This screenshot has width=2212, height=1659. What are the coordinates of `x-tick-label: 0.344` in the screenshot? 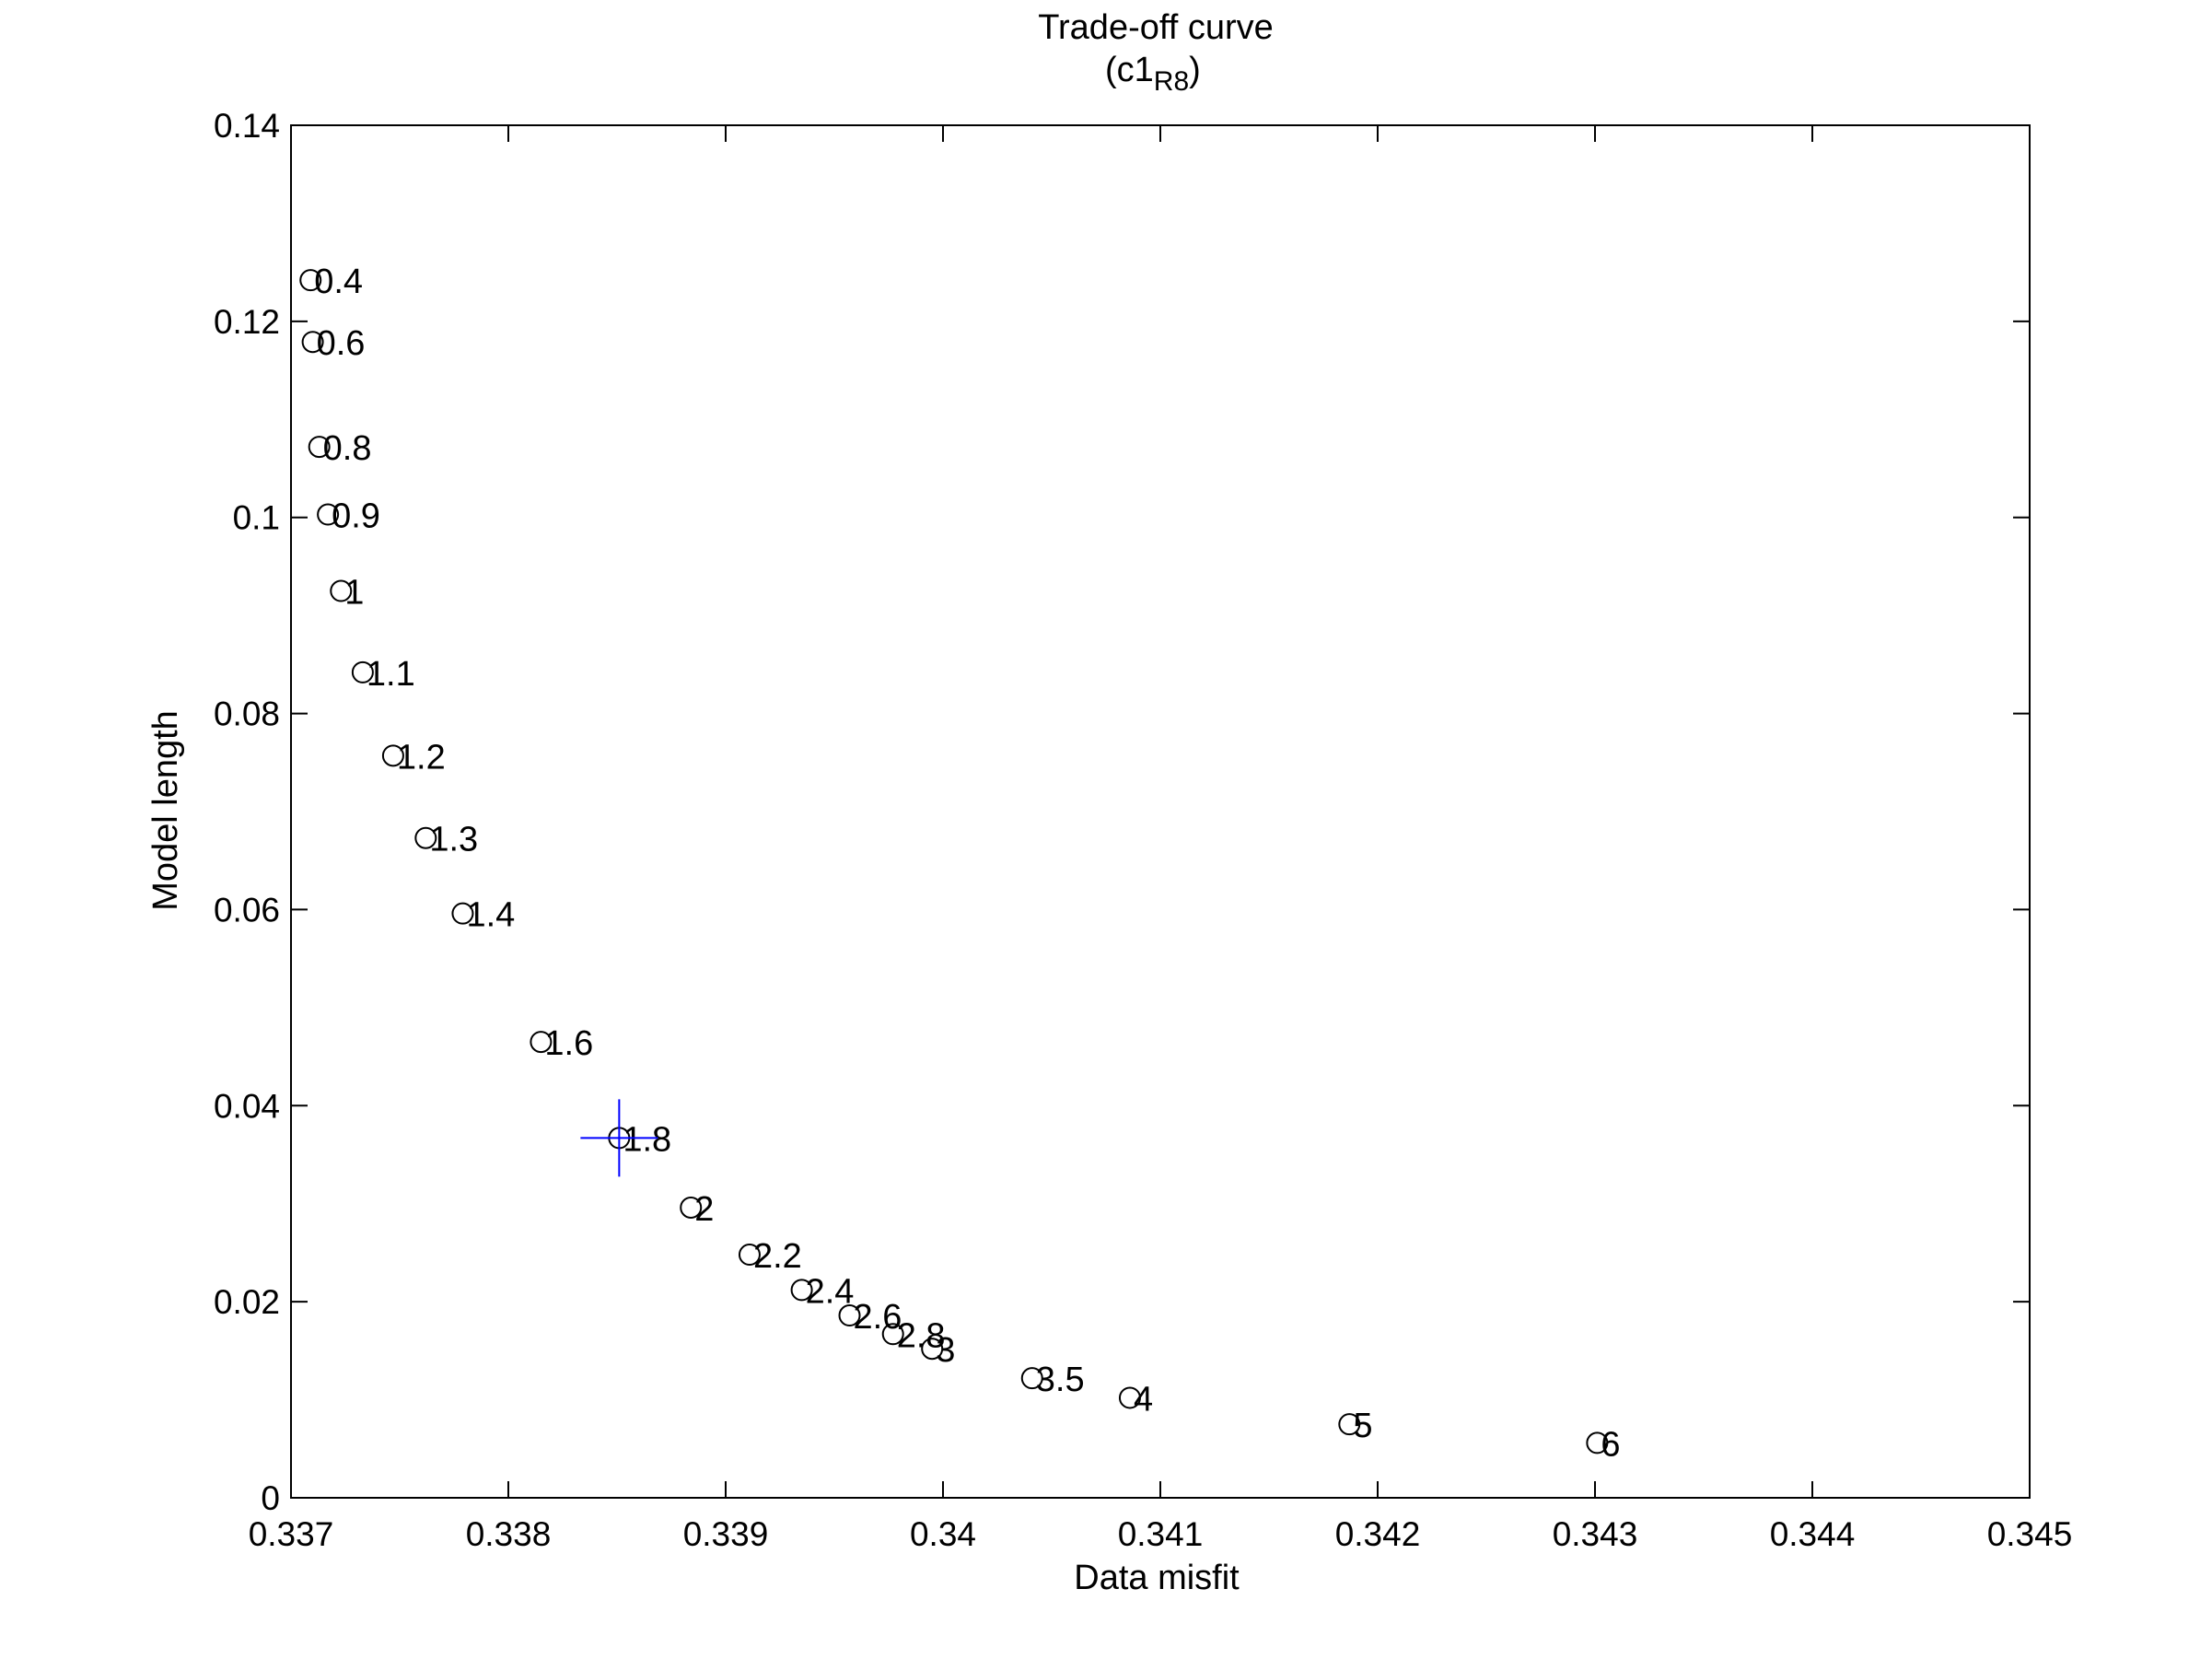 It's located at (1813, 1534).